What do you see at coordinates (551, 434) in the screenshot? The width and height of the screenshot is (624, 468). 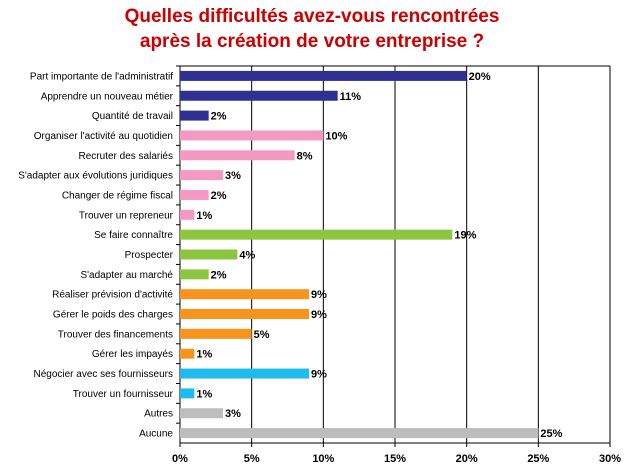 I see `data-label: 25%` at bounding box center [551, 434].